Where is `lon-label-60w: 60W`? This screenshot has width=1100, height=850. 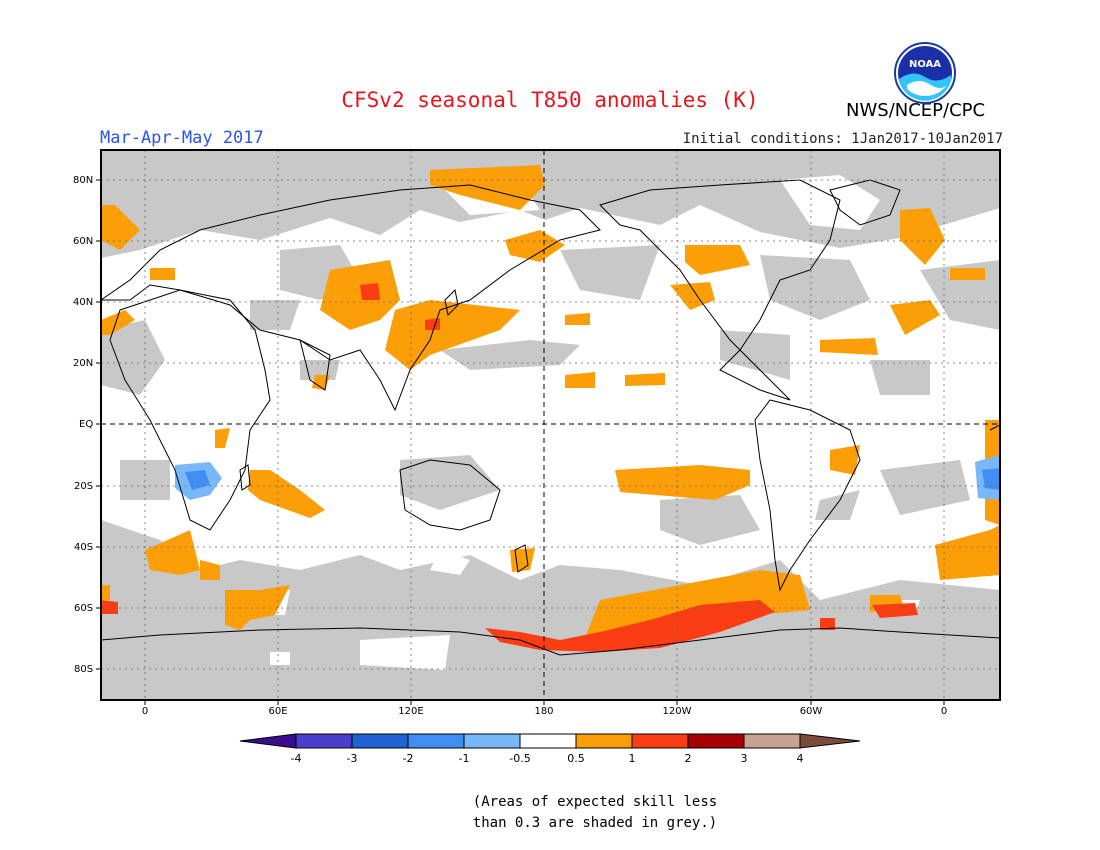
lon-label-60w: 60W is located at coordinates (811, 711).